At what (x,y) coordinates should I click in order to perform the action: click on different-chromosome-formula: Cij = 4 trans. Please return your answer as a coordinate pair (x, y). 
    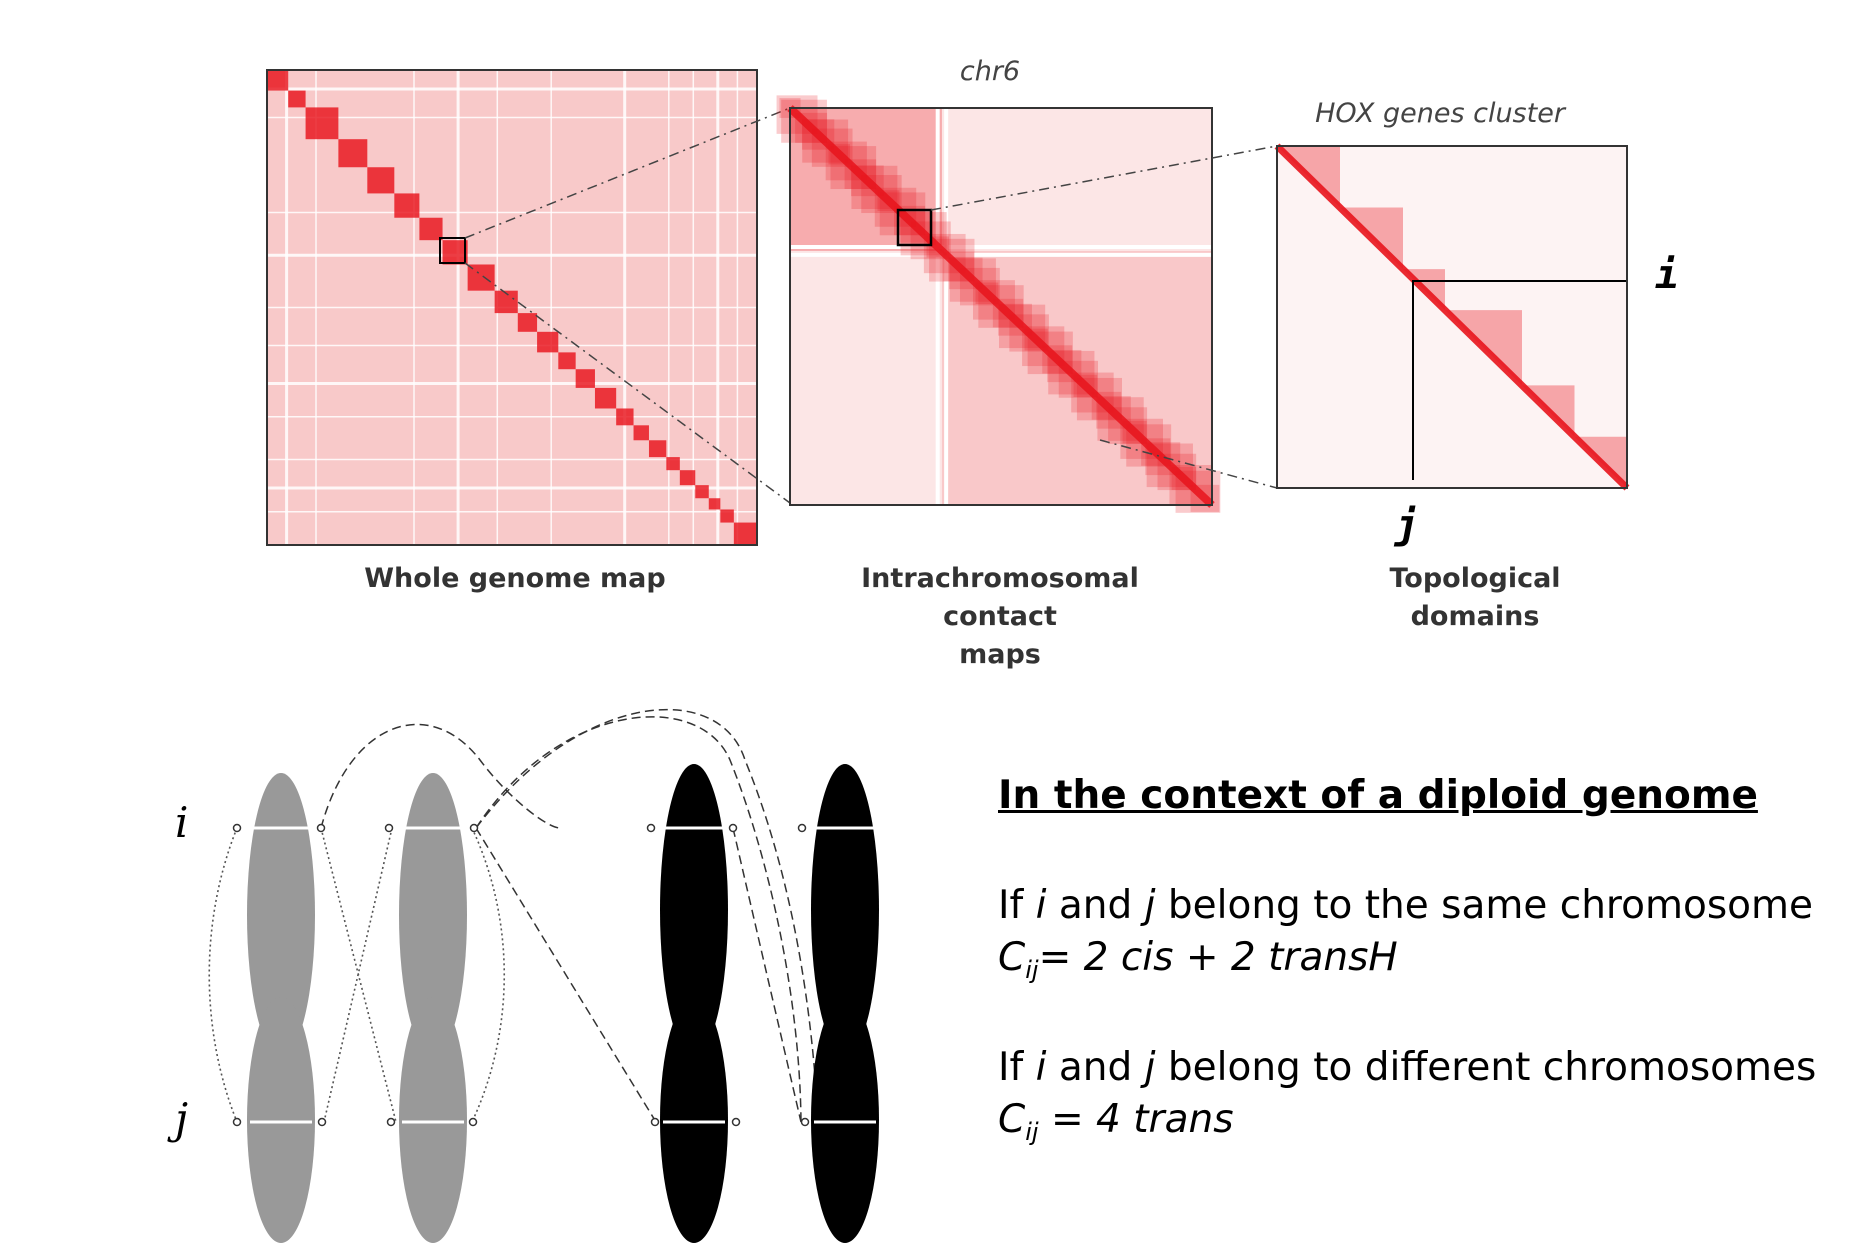
    Looking at the image, I should click on (1116, 1121).